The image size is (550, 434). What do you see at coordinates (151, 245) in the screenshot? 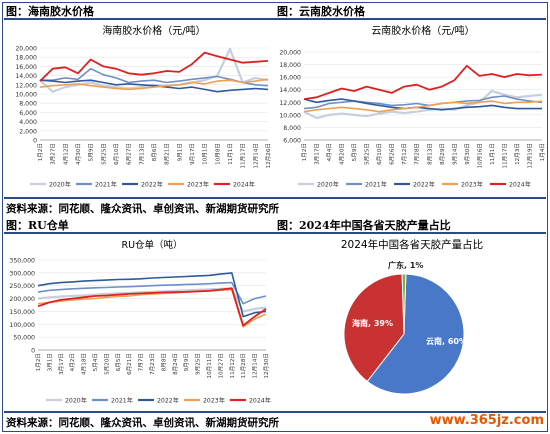
I see `chart-title: RU仓单（吨）` at bounding box center [151, 245].